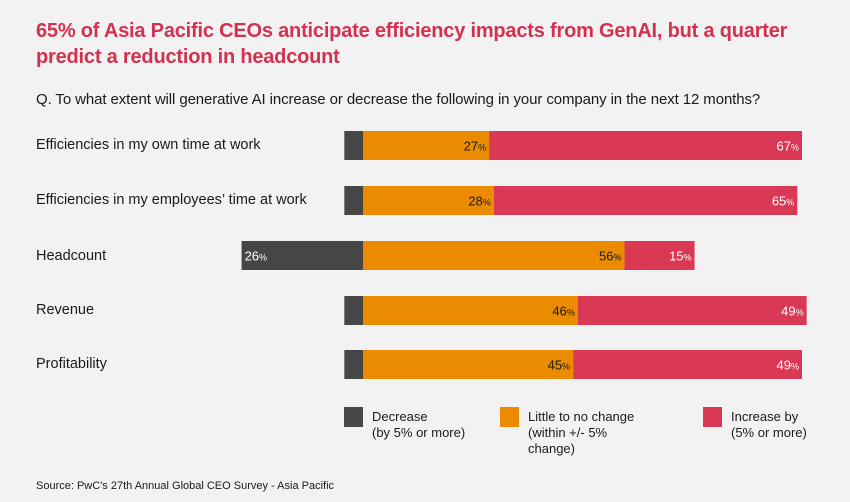 Image resolution: width=850 pixels, height=502 pixels. Describe the element at coordinates (256, 256) in the screenshot. I see `data-label: 26%` at that location.